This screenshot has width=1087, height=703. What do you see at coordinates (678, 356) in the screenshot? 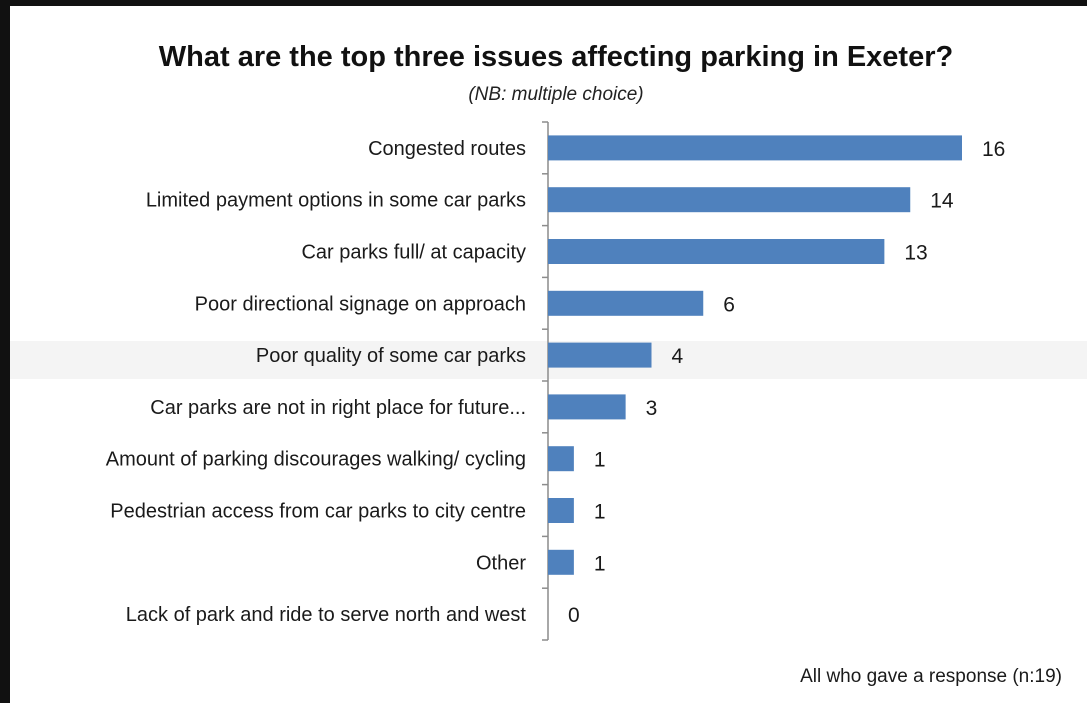
I see `data-label: 4` at bounding box center [678, 356].